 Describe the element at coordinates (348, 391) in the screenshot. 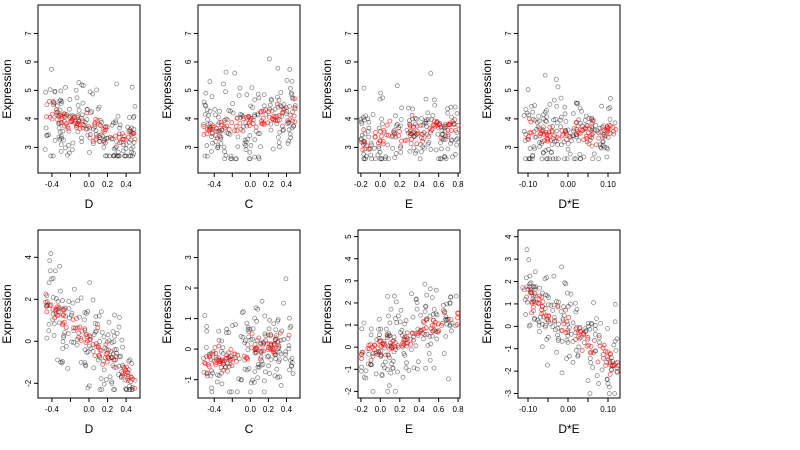

I see `y-tick-label: -2` at that location.